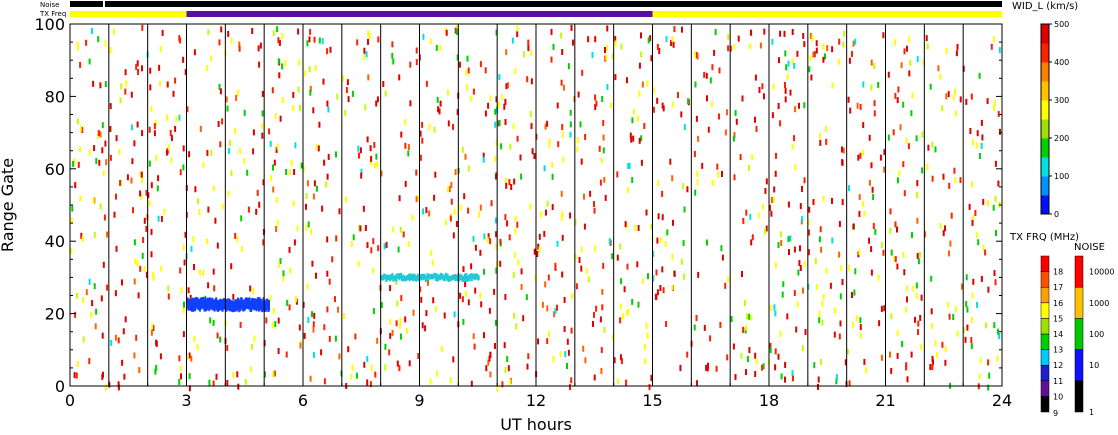 The width and height of the screenshot is (1118, 435). I want to click on txfreq-colorbar-label-18: 18, so click(1058, 272).